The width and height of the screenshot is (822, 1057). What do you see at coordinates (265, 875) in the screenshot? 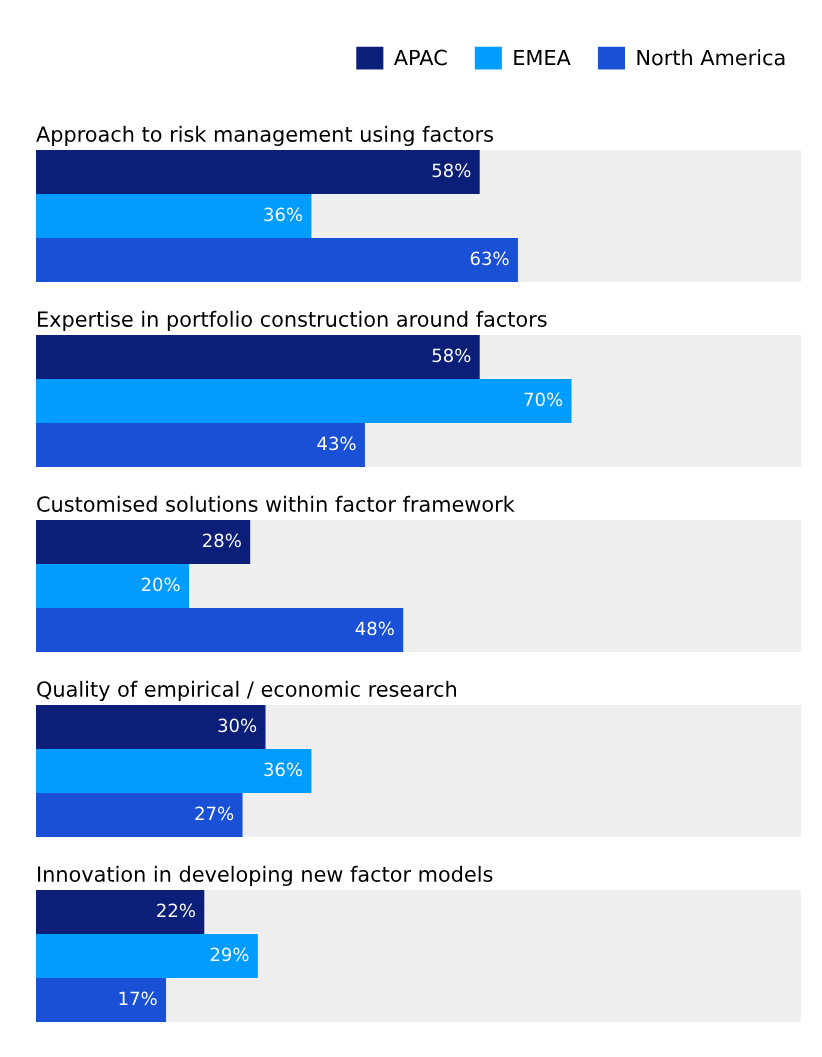
I see `chart-title: Innovation in developing new factor models` at bounding box center [265, 875].